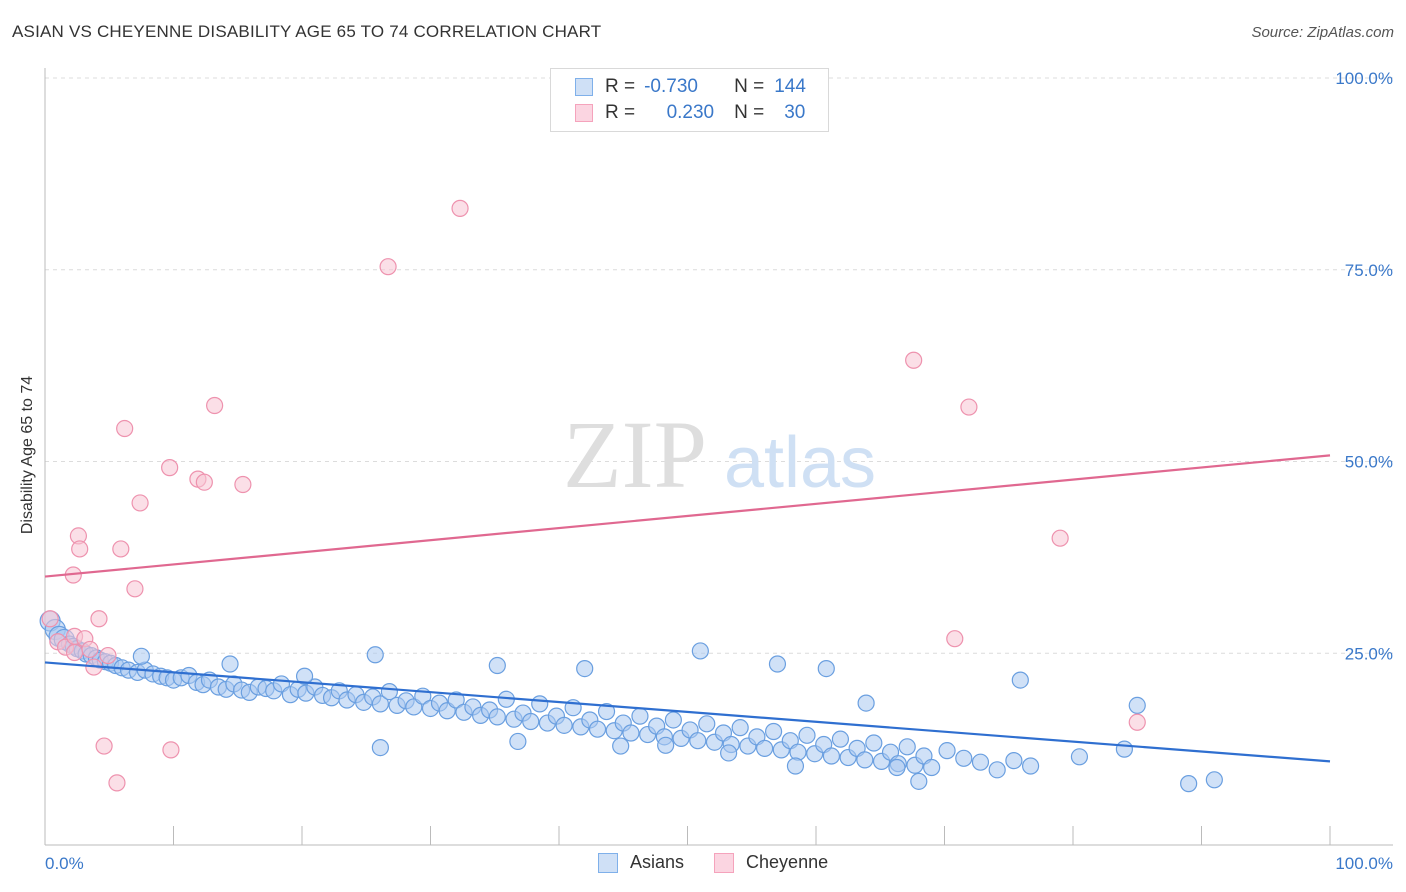  I want to click on legend-swatch-asians, so click(584, 87).